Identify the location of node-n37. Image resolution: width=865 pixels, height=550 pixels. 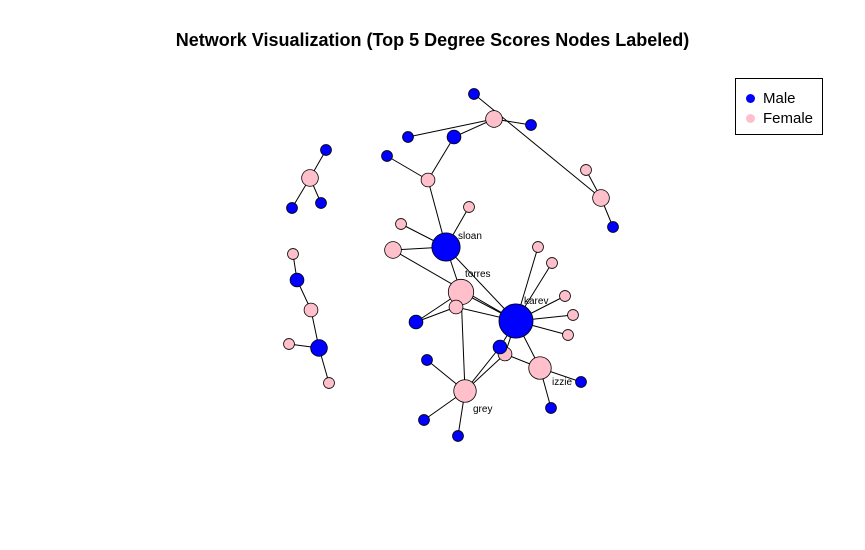
(424, 420).